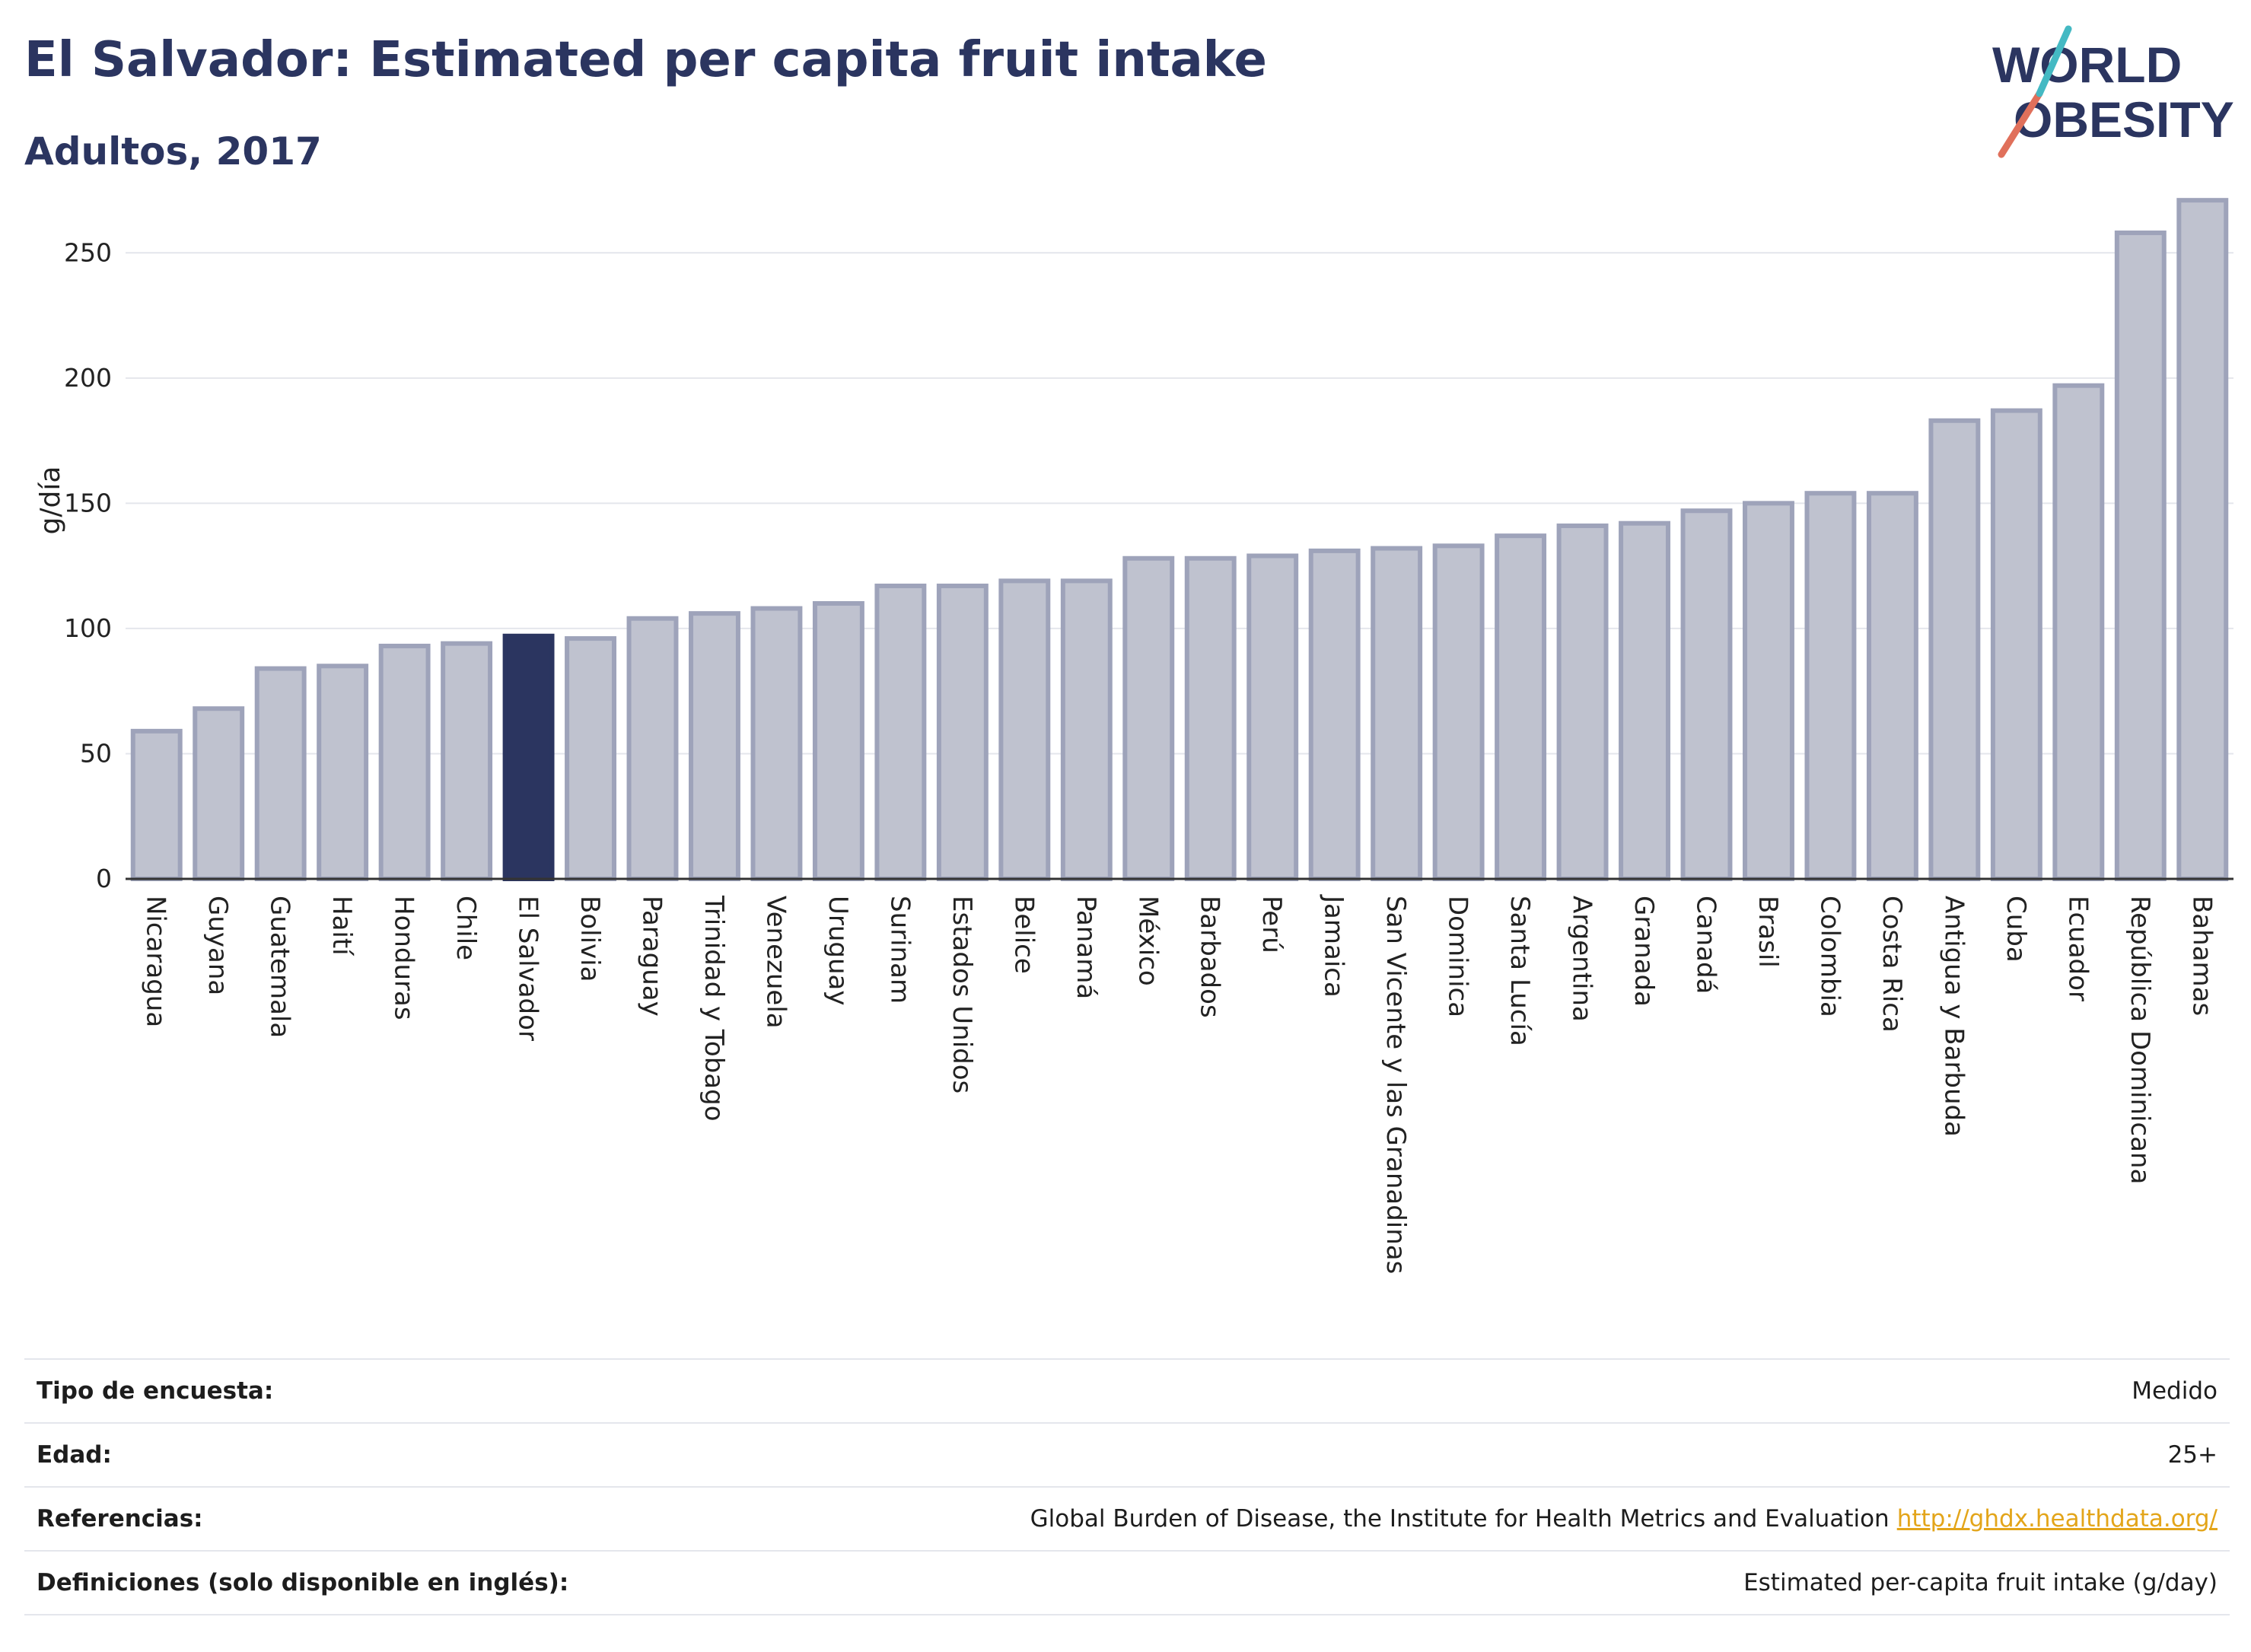 This screenshot has width=2251, height=1652. I want to click on x-tick-label: México, so click(1147, 941).